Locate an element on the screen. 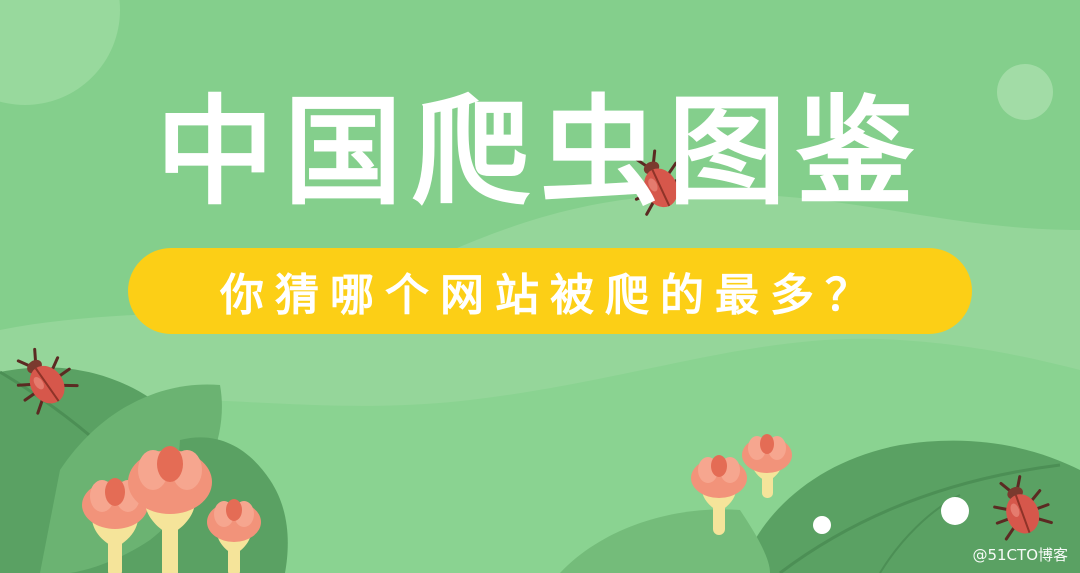 Image resolution: width=1080 pixels, height=573 pixels. subtitle-text: 你猜哪个网站被爬的最多？ is located at coordinates (550, 295).